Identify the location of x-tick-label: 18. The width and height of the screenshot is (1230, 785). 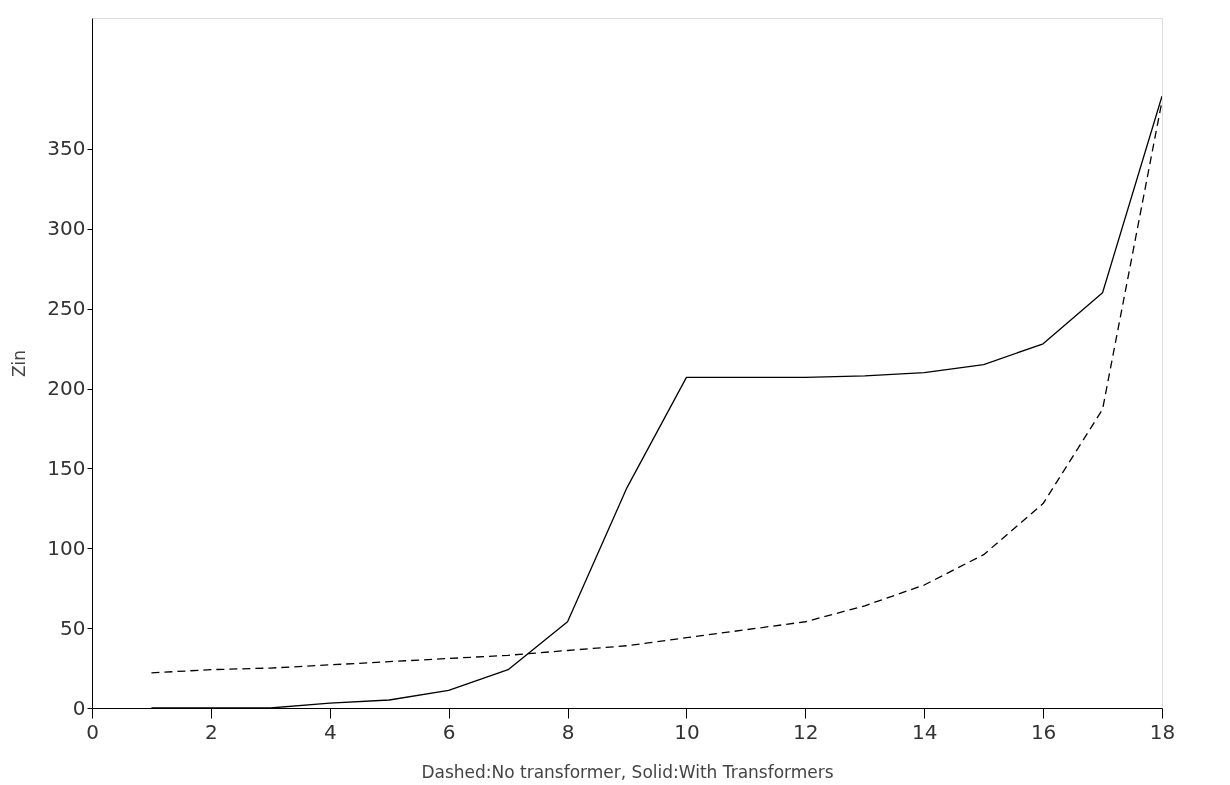
(1162, 731).